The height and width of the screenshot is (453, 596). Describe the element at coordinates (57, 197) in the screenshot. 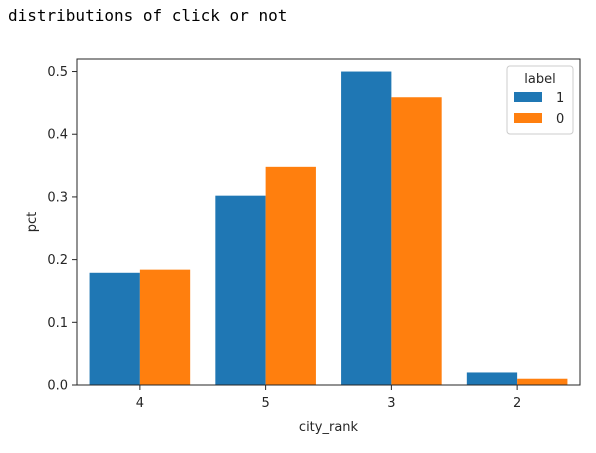

I see `y-tick-label: 0.3` at that location.